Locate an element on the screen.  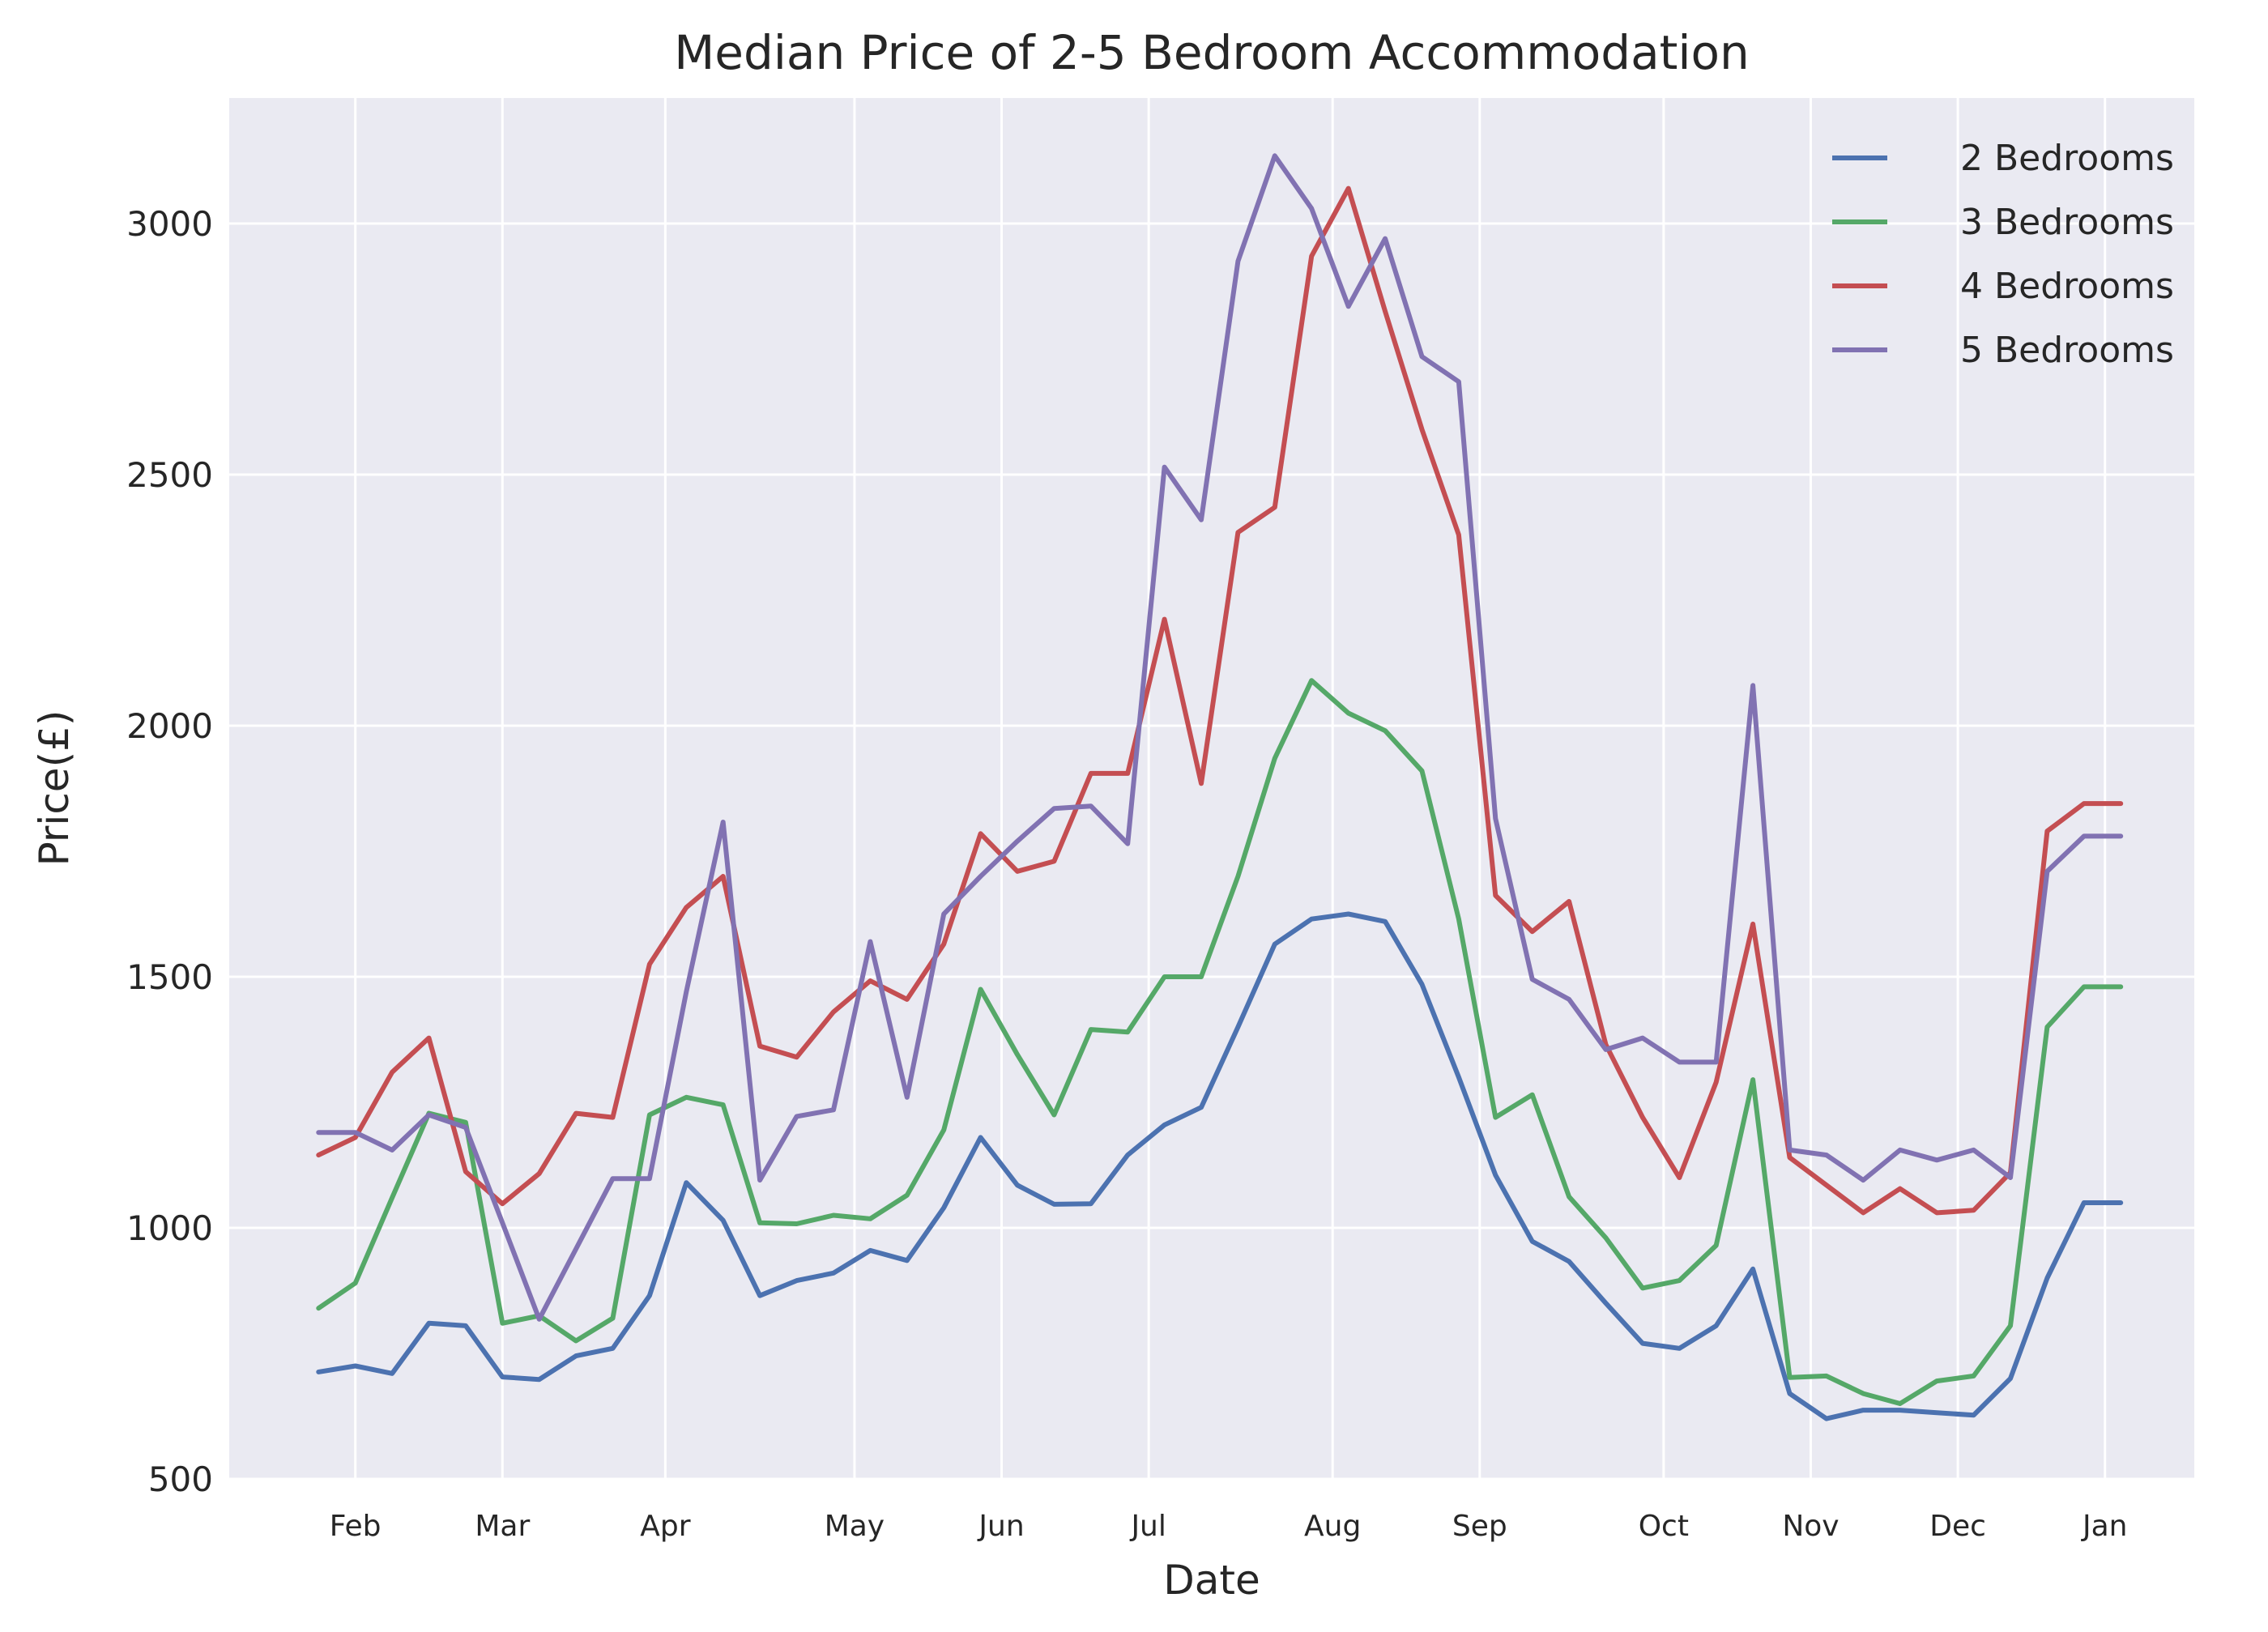
y-tick-label: 500 is located at coordinates (180, 1479).